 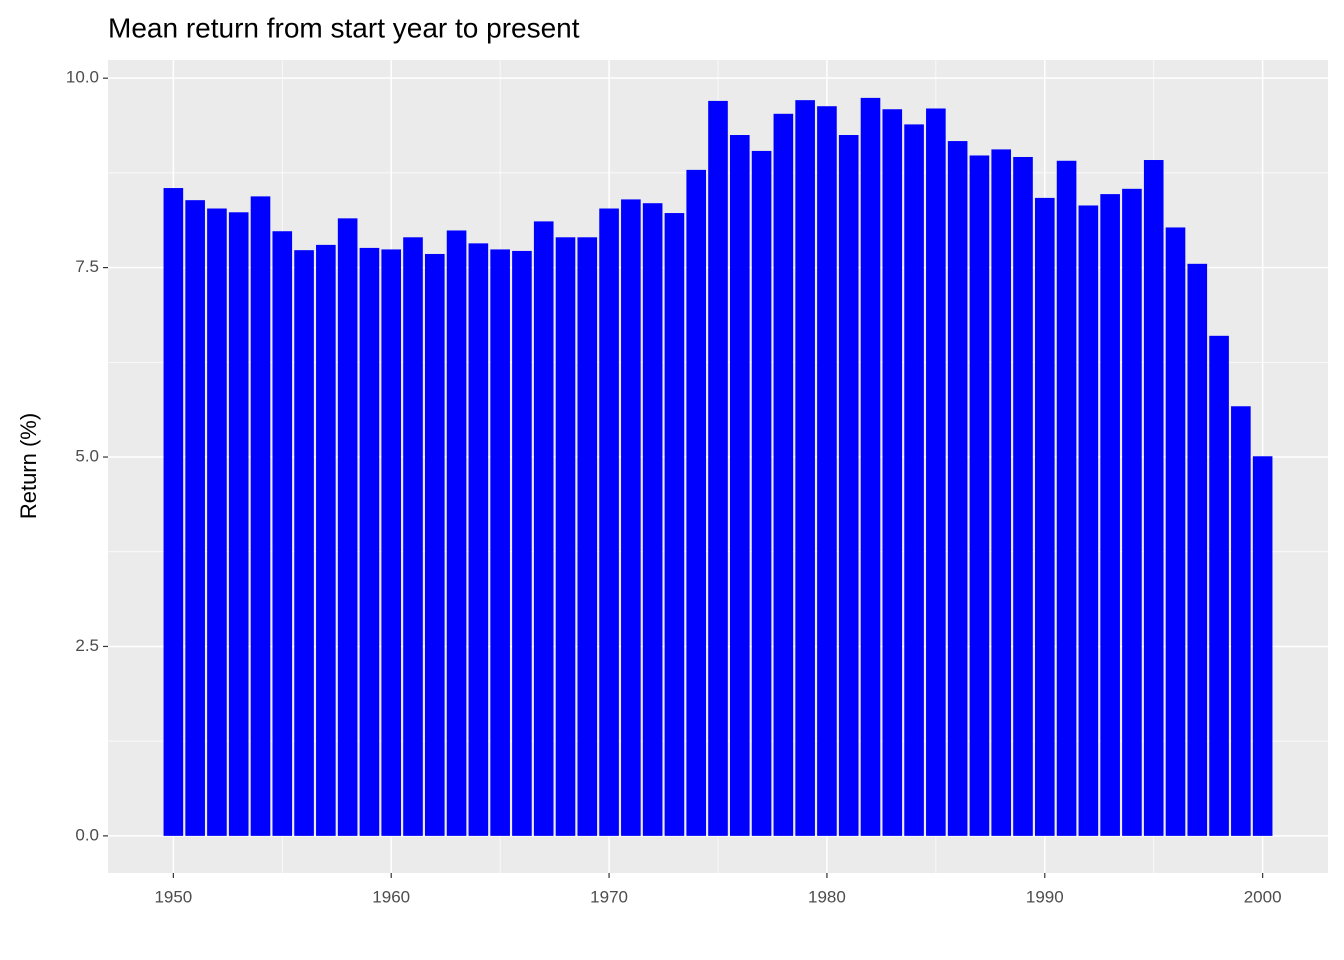 I want to click on y-tick-label: 5.0, so click(x=87, y=456).